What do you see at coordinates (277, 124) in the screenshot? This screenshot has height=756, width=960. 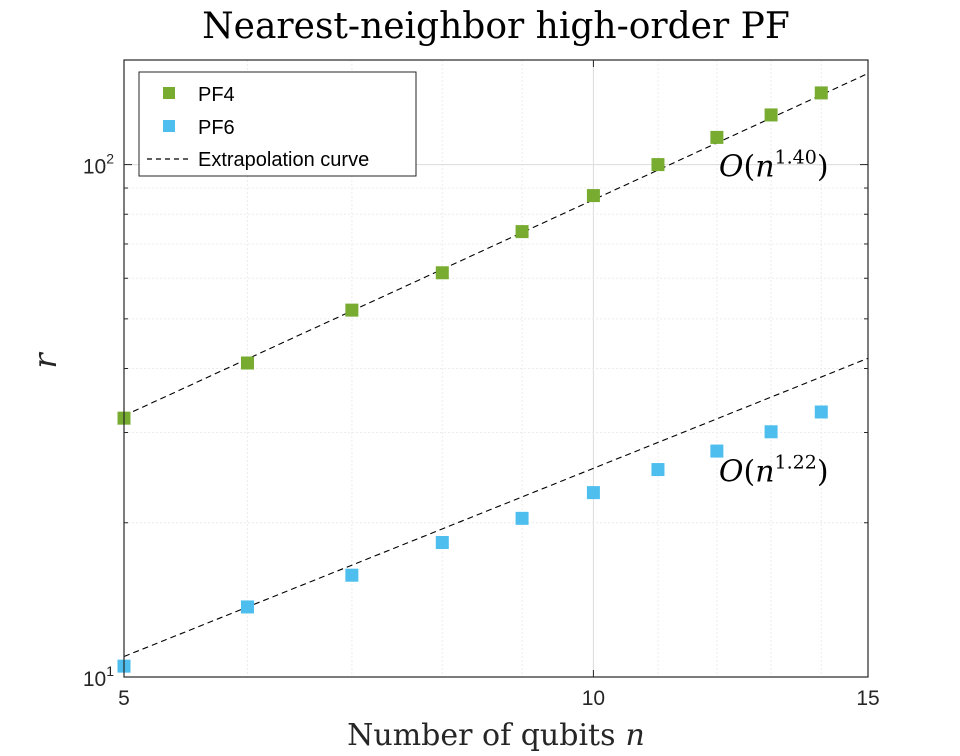 I see `legend: PF4 PF6 Extrapolation curve` at bounding box center [277, 124].